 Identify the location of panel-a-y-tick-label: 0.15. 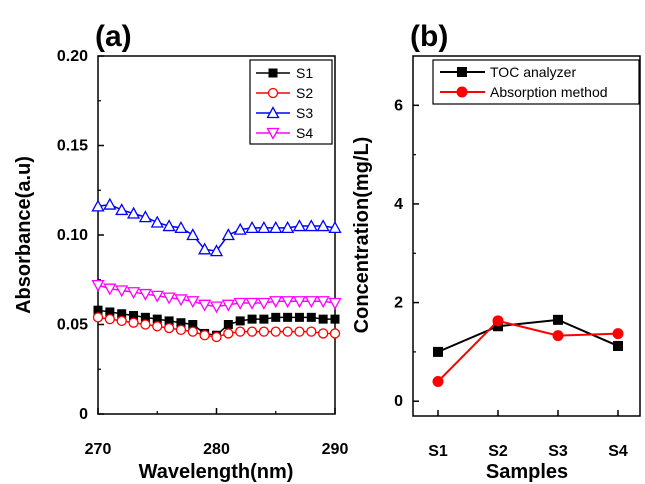
(72, 146).